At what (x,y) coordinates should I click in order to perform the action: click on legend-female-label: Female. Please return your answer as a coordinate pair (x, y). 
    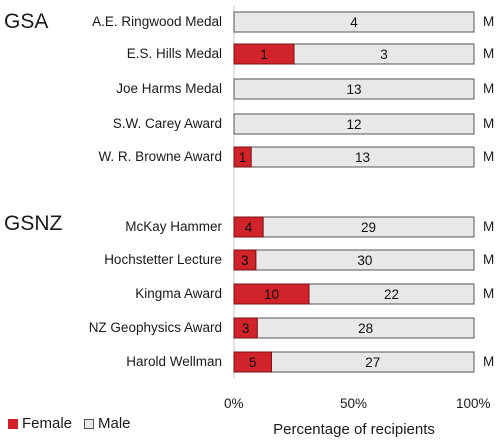
    Looking at the image, I should click on (47, 423).